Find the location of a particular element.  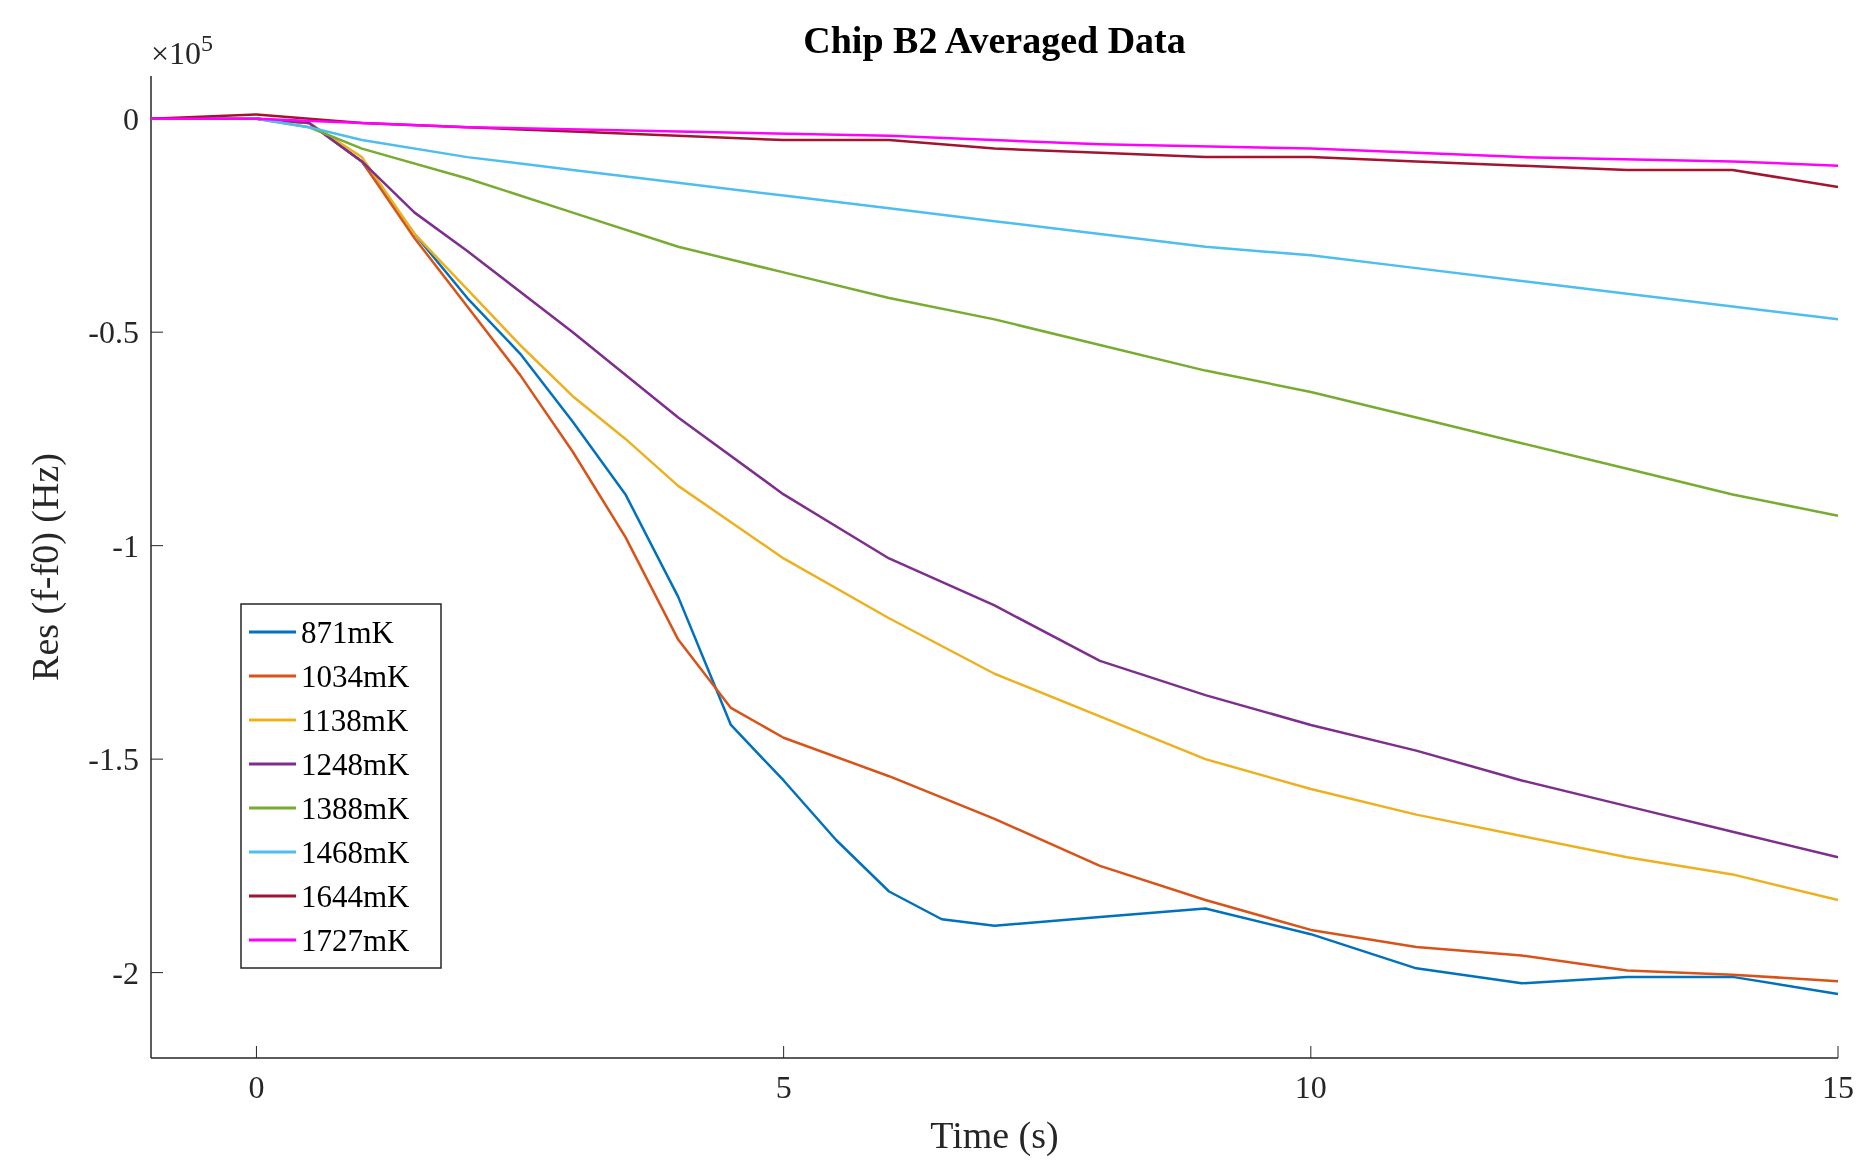

y-tick-label: 0 is located at coordinates (131, 118).